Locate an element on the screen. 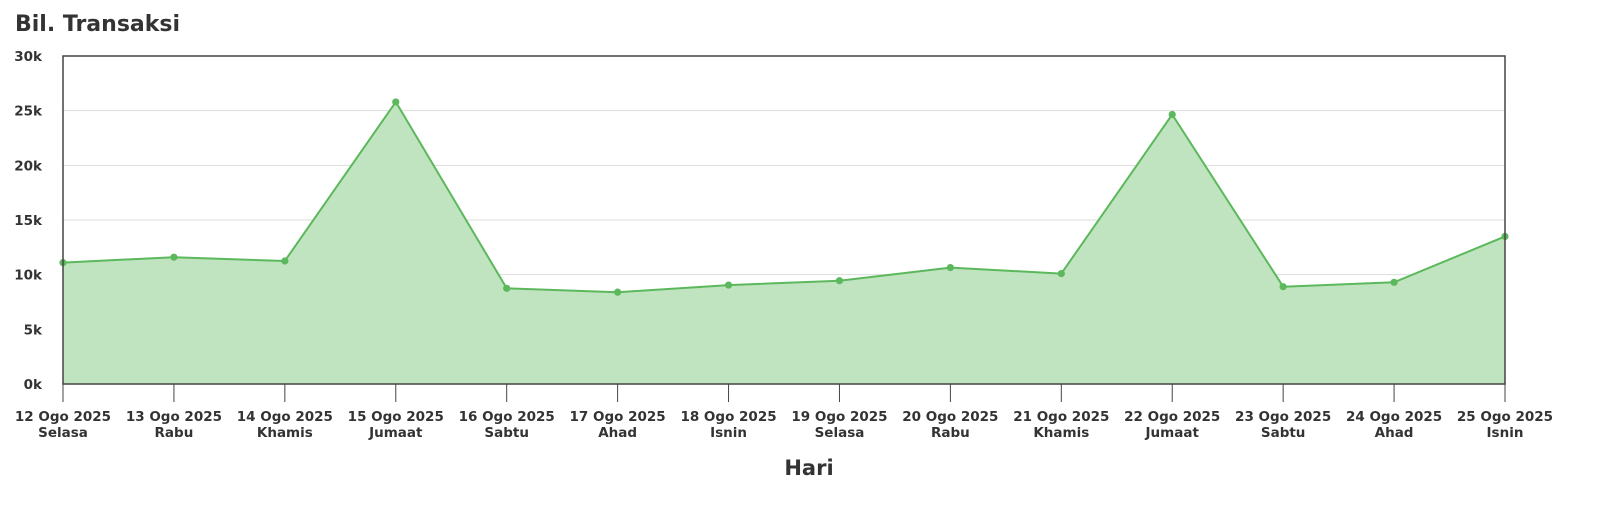 The height and width of the screenshot is (523, 1600). x-tick-label-date: 15 Ogo 2025 is located at coordinates (396, 417).